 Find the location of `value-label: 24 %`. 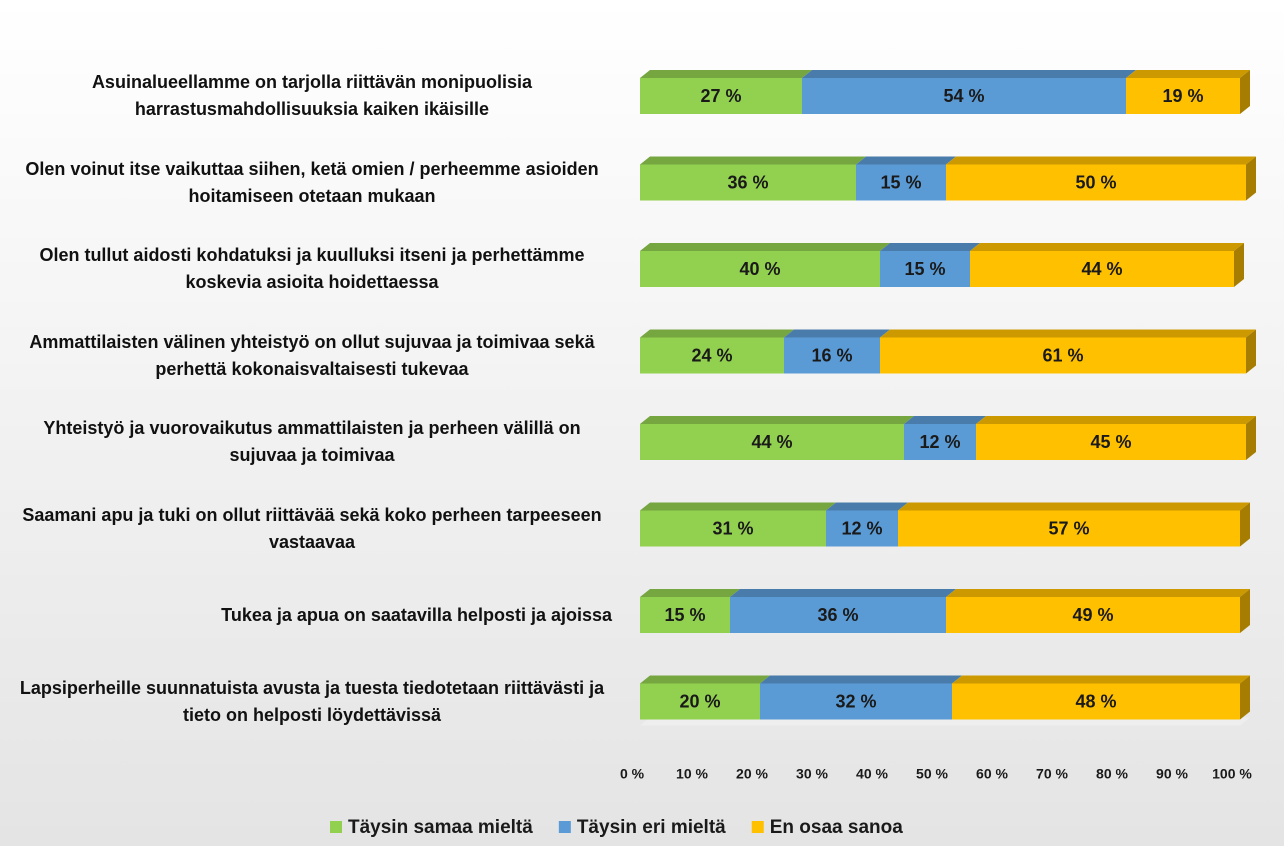

value-label: 24 % is located at coordinates (711, 355).